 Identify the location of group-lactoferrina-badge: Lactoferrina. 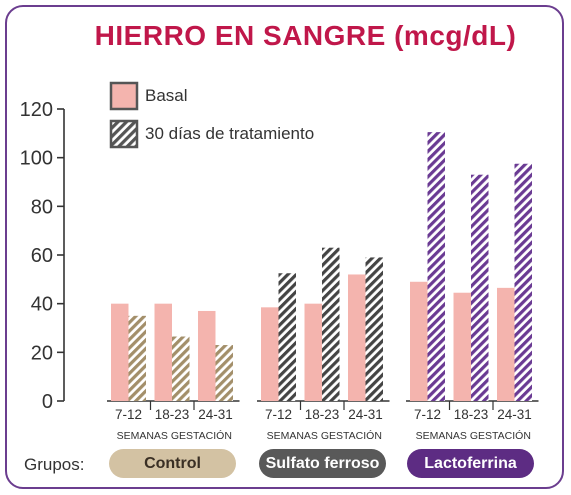
(470, 463).